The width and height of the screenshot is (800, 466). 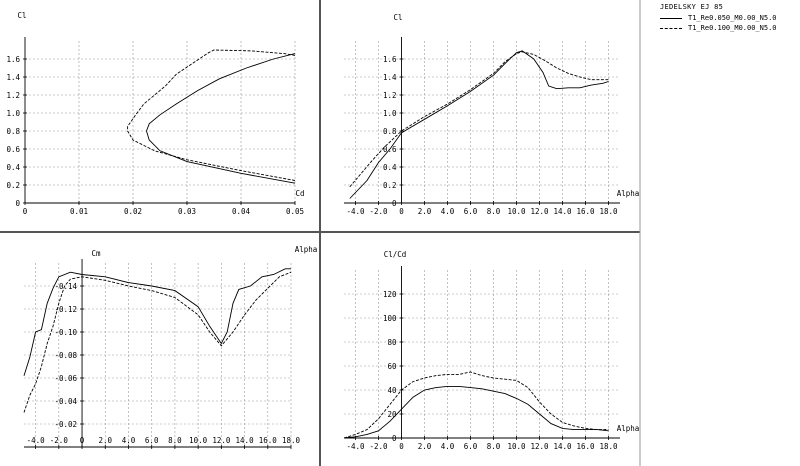 I want to click on legend-entry-label: T1_Re0.050_M0.00_N5.0, so click(x=732, y=18).